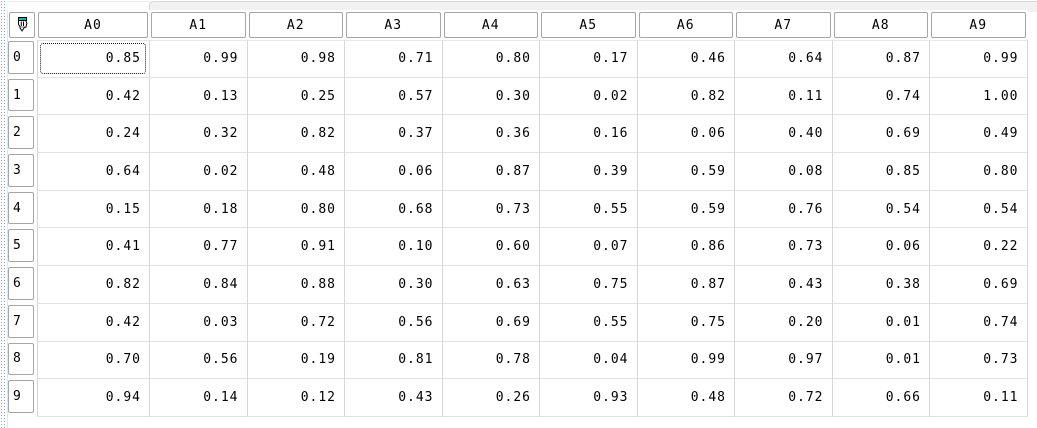 The image size is (1037, 428). Describe the element at coordinates (784, 285) in the screenshot. I see `cell-6-A7: 0.43` at that location.